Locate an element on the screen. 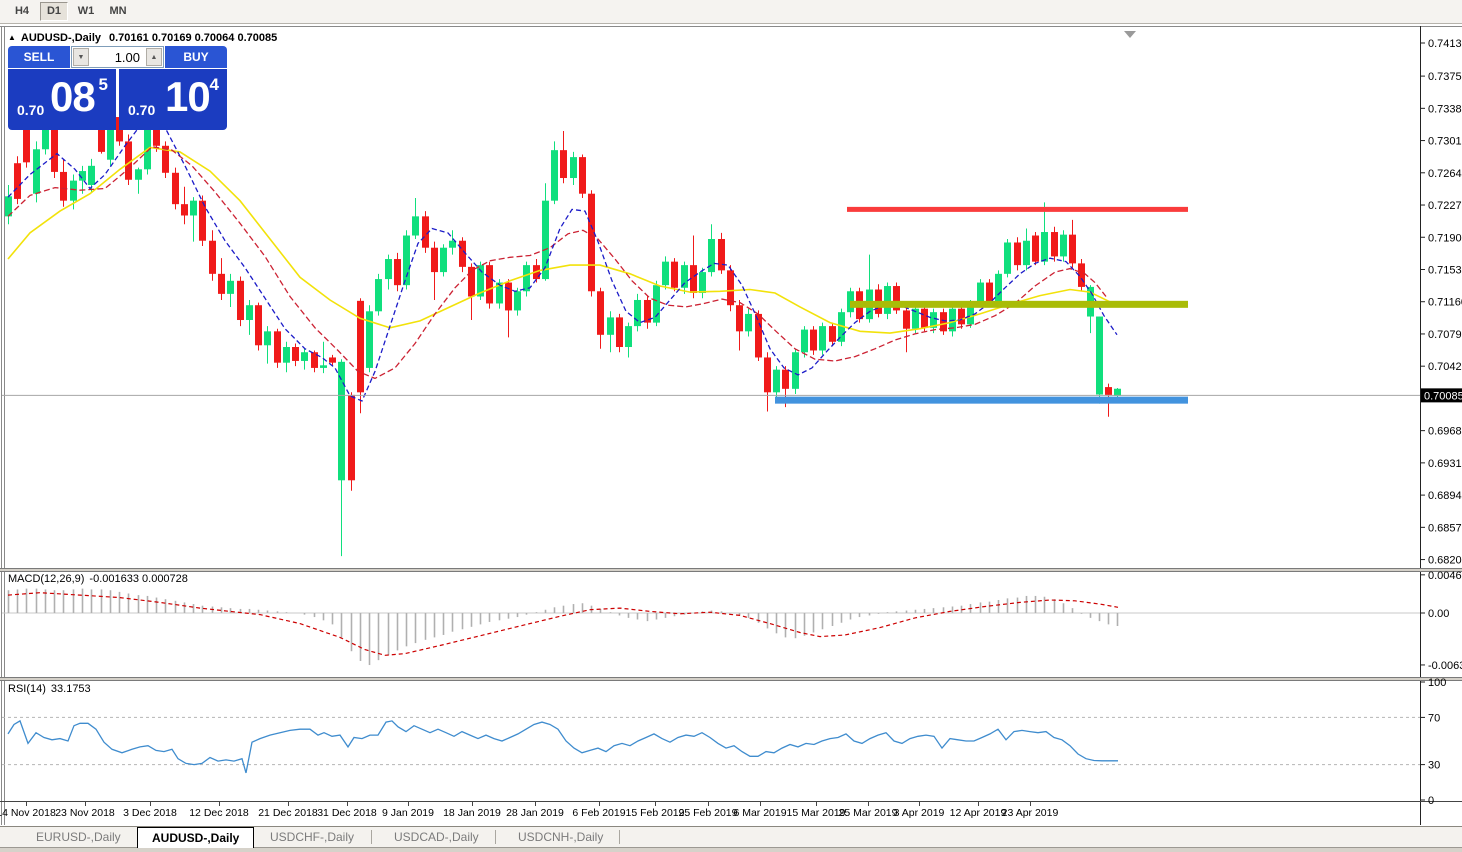  date-label: 21 Dec 2018 is located at coordinates (288, 813).